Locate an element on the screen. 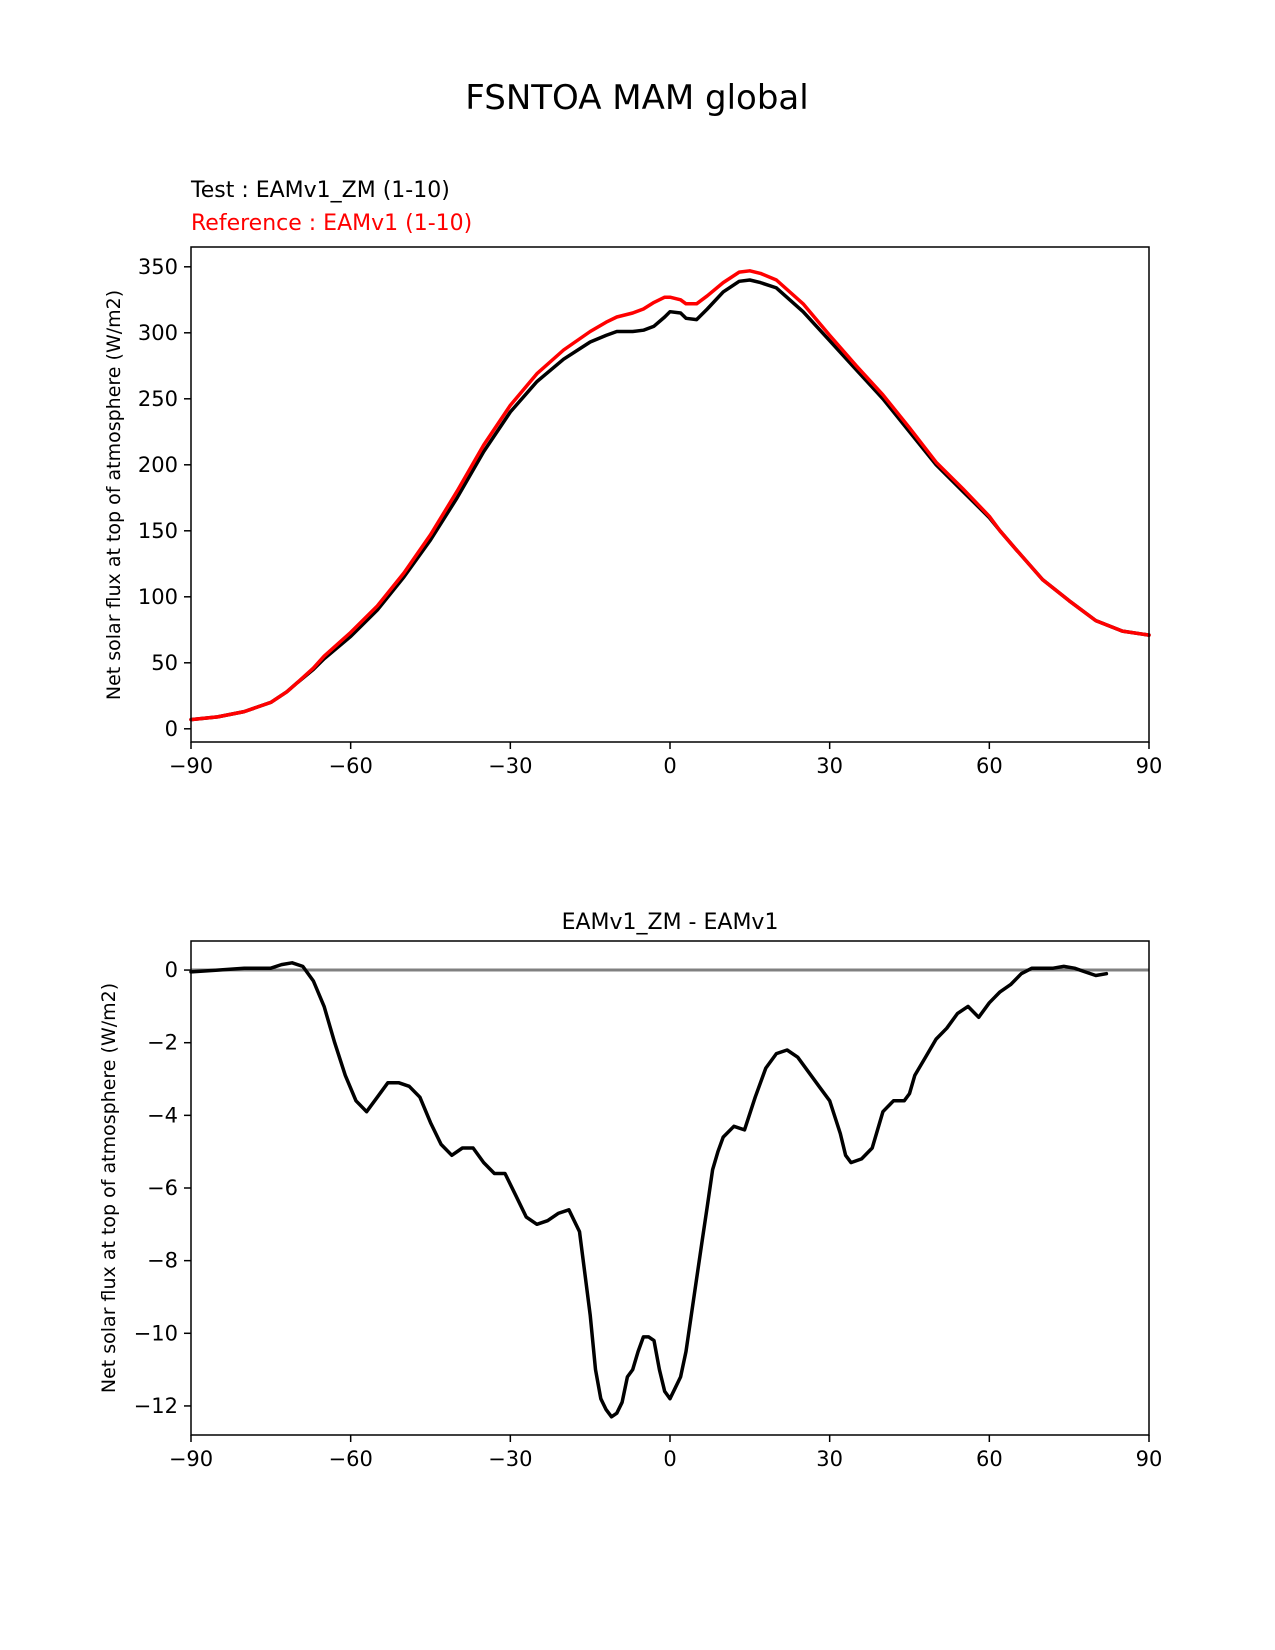 The width and height of the screenshot is (1275, 1650). legend-reference-label: Reference : EAMv1 (1-10) is located at coordinates (331, 223).